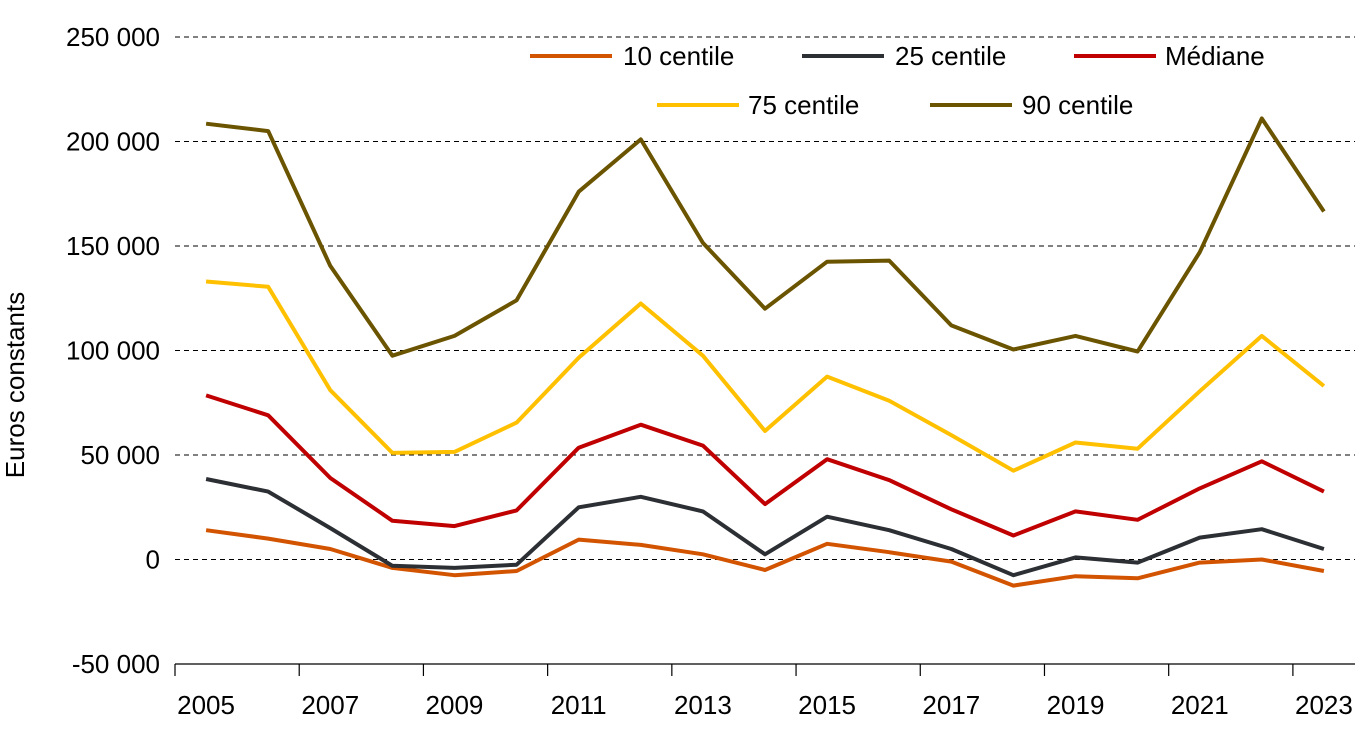 This screenshot has height=732, width=1370. I want to click on series-line-10-centile, so click(765, 558).